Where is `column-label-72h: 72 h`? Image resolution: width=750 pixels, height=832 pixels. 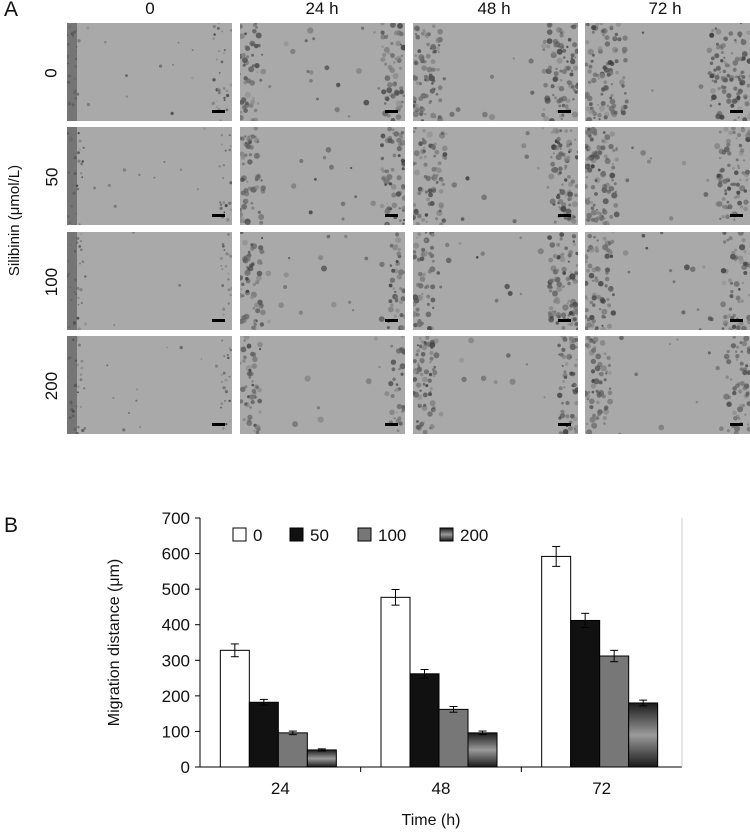 column-label-72h: 72 h is located at coordinates (665, 9).